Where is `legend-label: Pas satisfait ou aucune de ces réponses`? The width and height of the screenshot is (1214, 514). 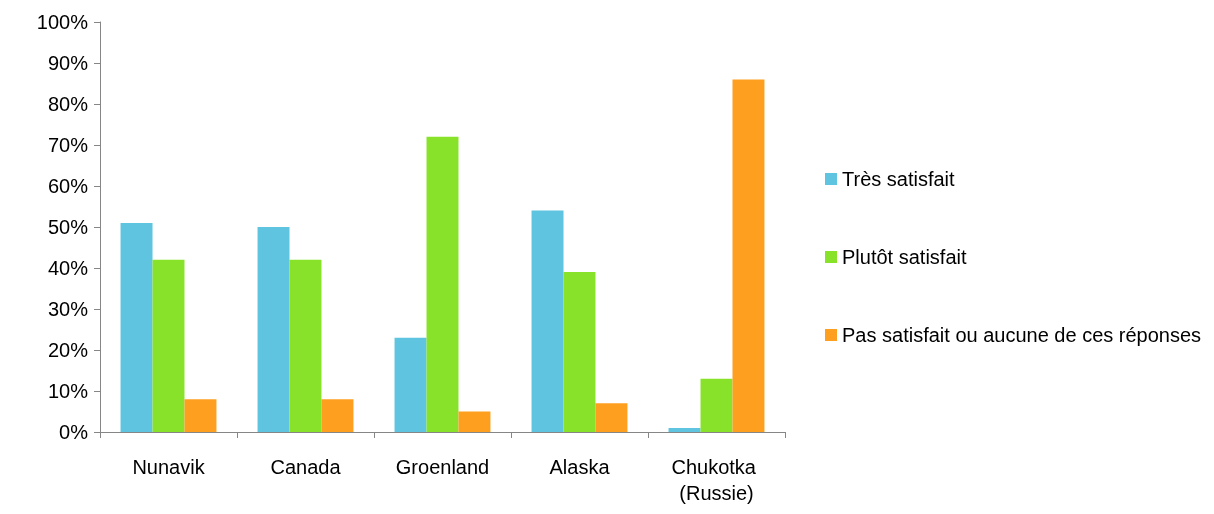 legend-label: Pas satisfait ou aucune de ces réponses is located at coordinates (1022, 335).